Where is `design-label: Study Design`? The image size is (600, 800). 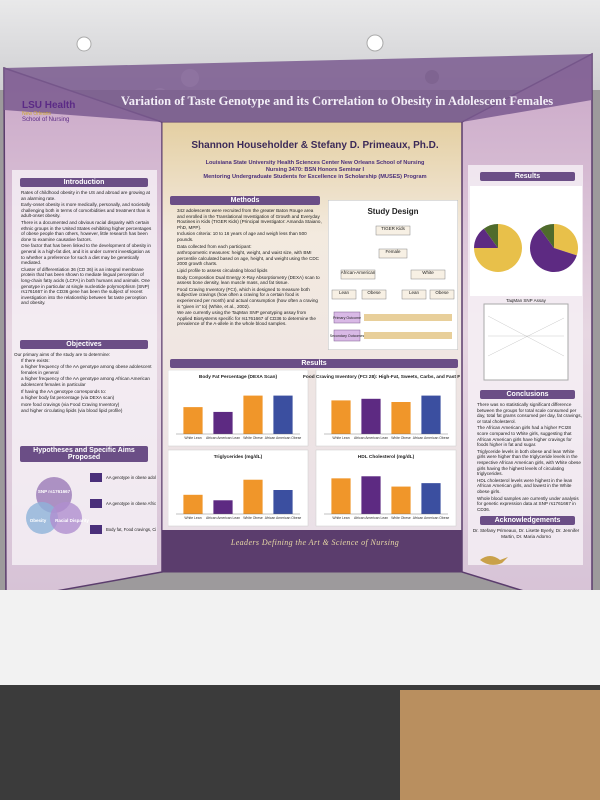 design-label: Study Design is located at coordinates (392, 211).